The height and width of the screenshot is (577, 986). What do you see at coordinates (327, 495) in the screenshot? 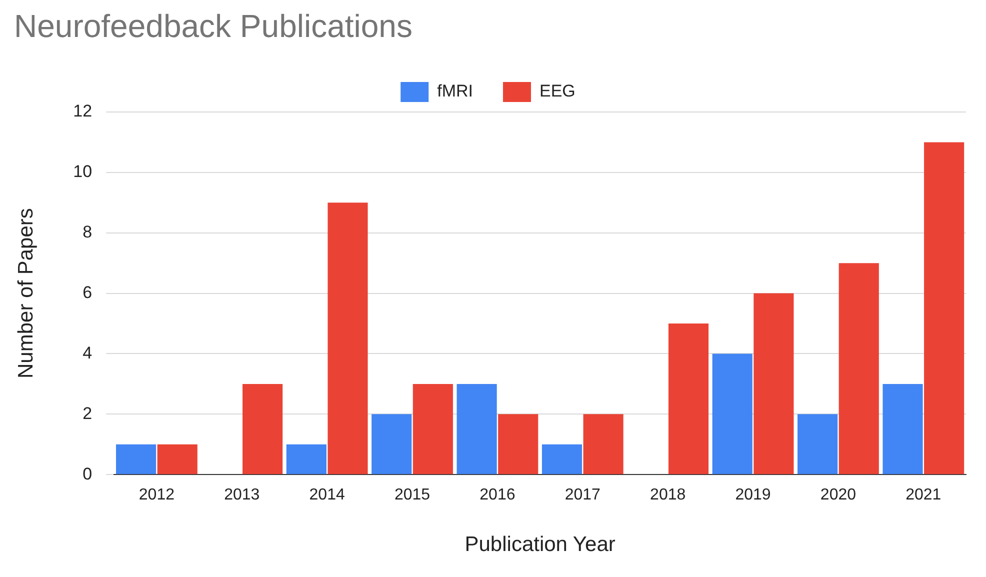
I see `x-tick-label: 2014` at bounding box center [327, 495].